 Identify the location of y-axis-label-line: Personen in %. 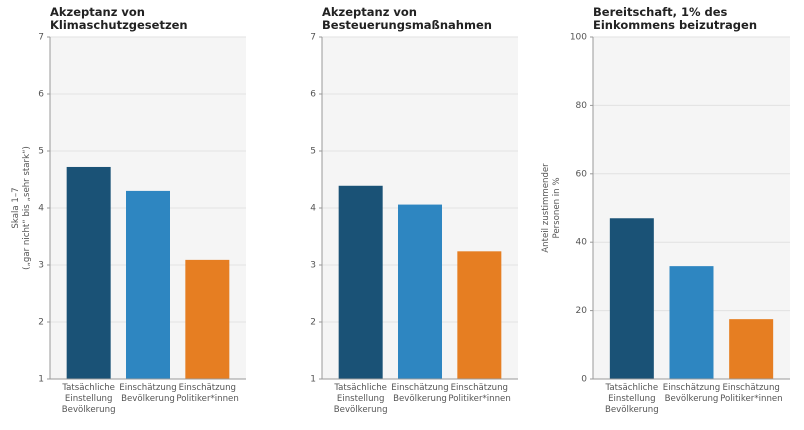
(557, 208).